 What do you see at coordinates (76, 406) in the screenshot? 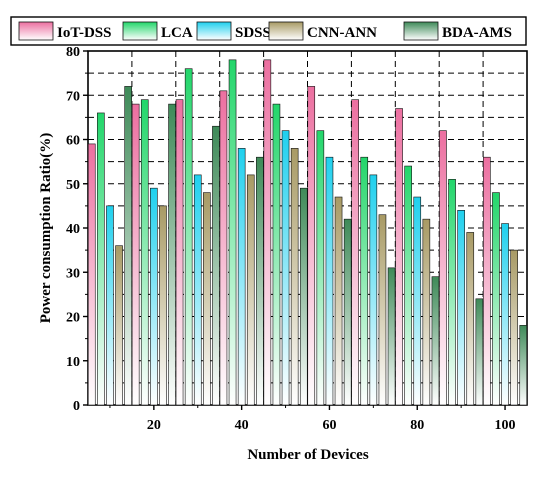
I see `y-tick-label: 0` at bounding box center [76, 406].